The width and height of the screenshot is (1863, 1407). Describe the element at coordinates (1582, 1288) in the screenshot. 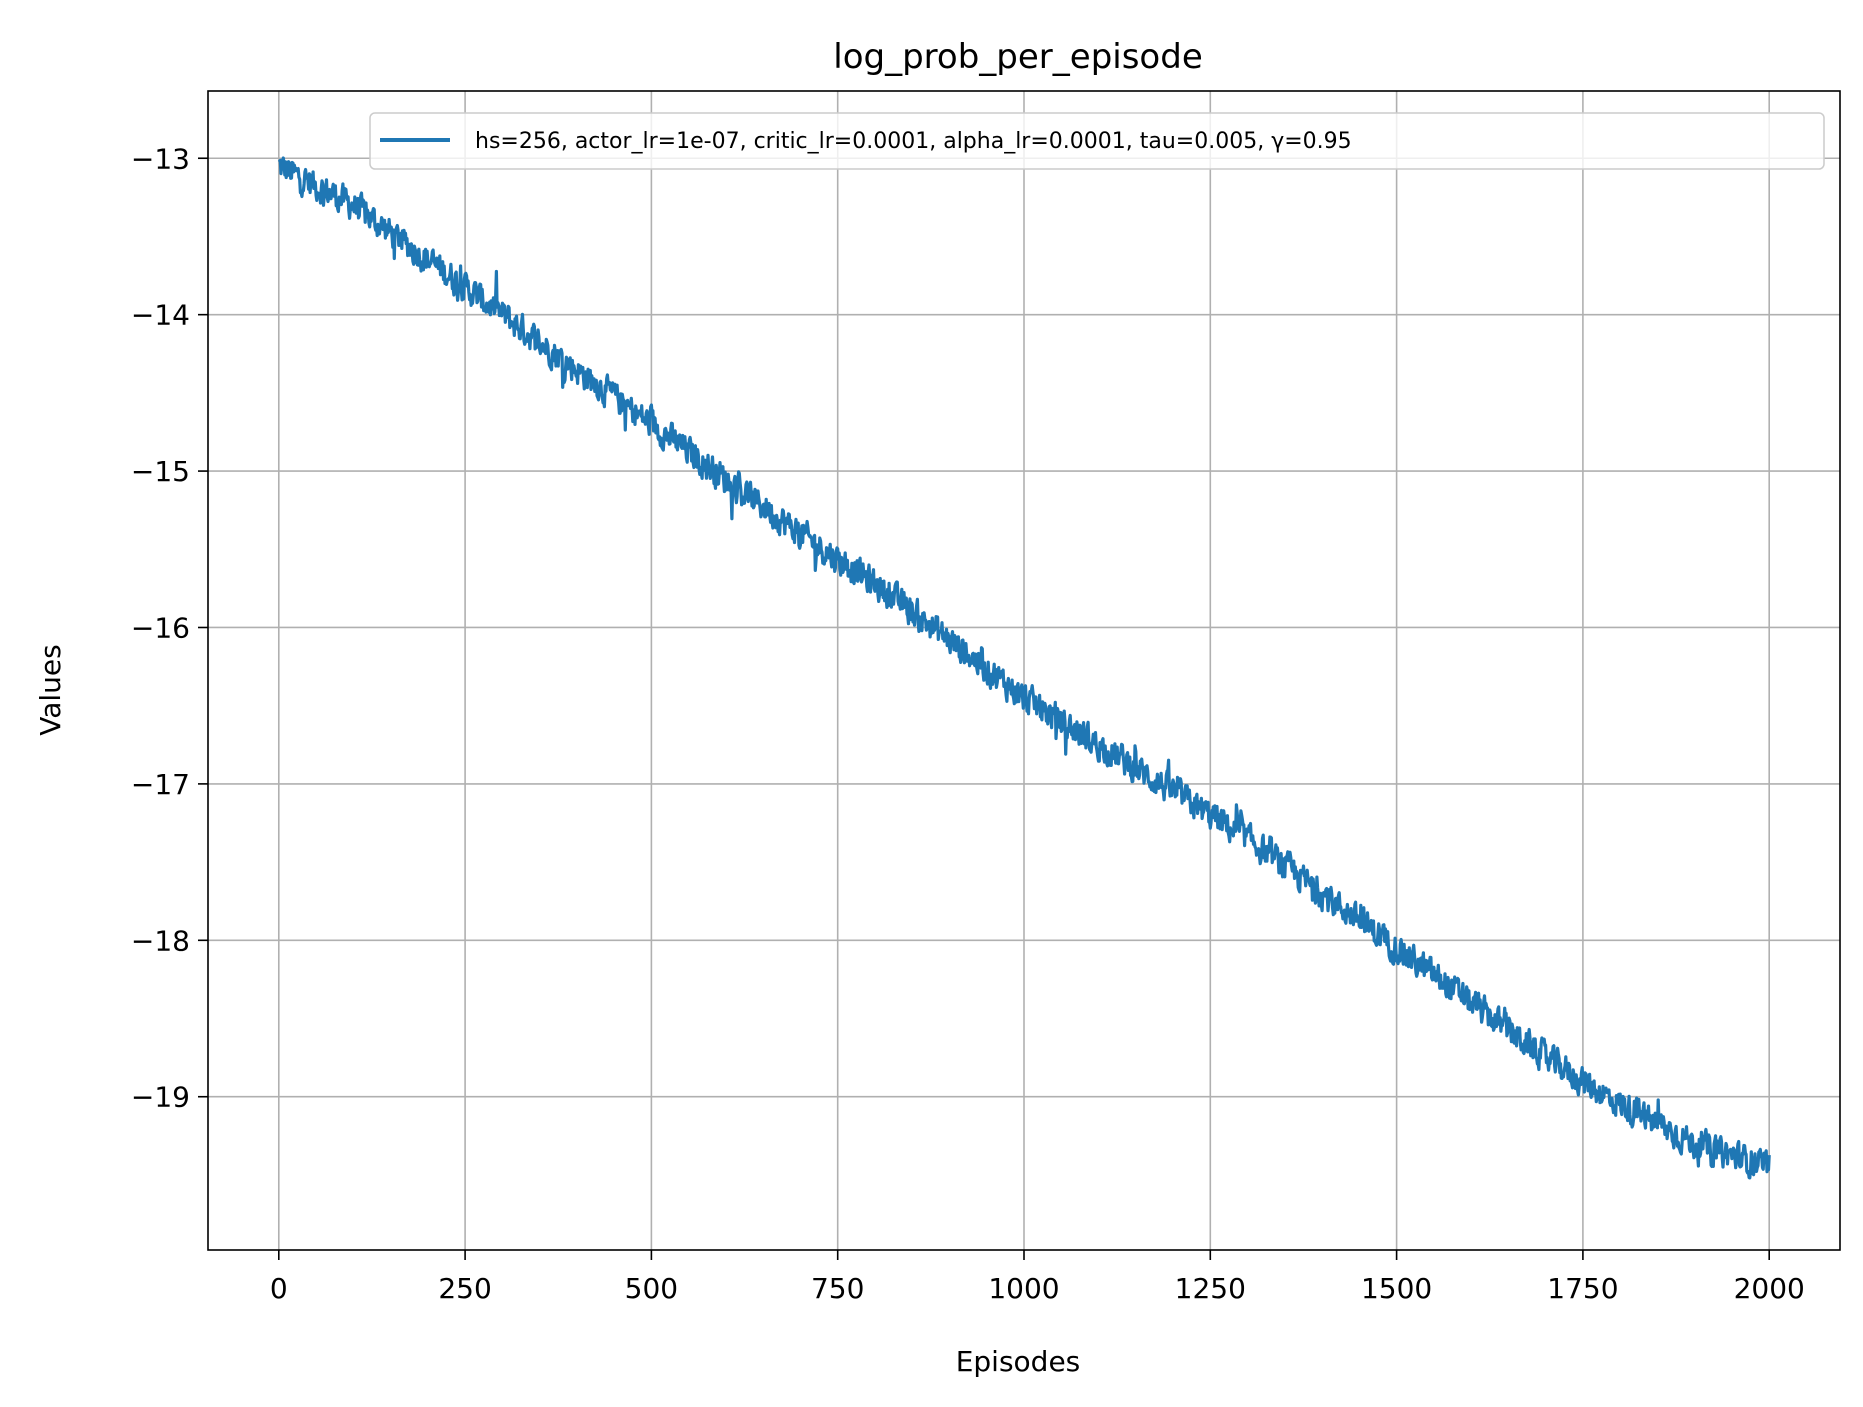

I see `x-tick-label: 1750` at that location.